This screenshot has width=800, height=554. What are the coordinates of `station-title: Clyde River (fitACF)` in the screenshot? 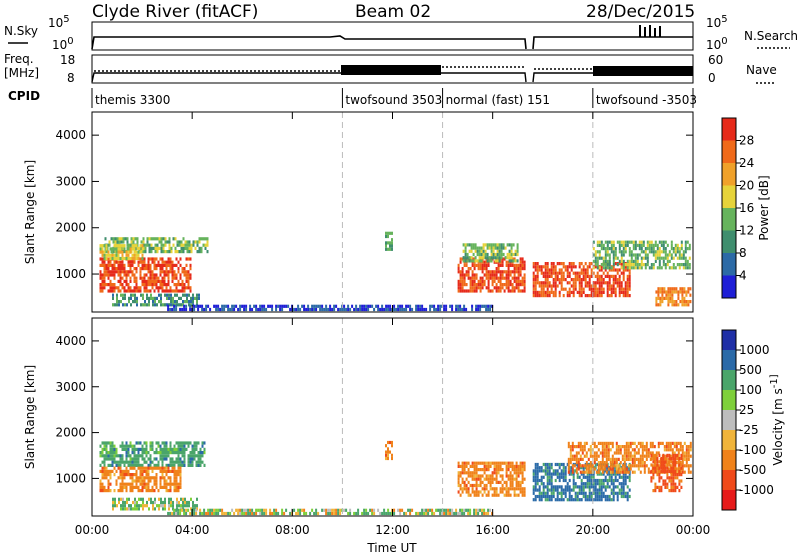 It's located at (175, 12).